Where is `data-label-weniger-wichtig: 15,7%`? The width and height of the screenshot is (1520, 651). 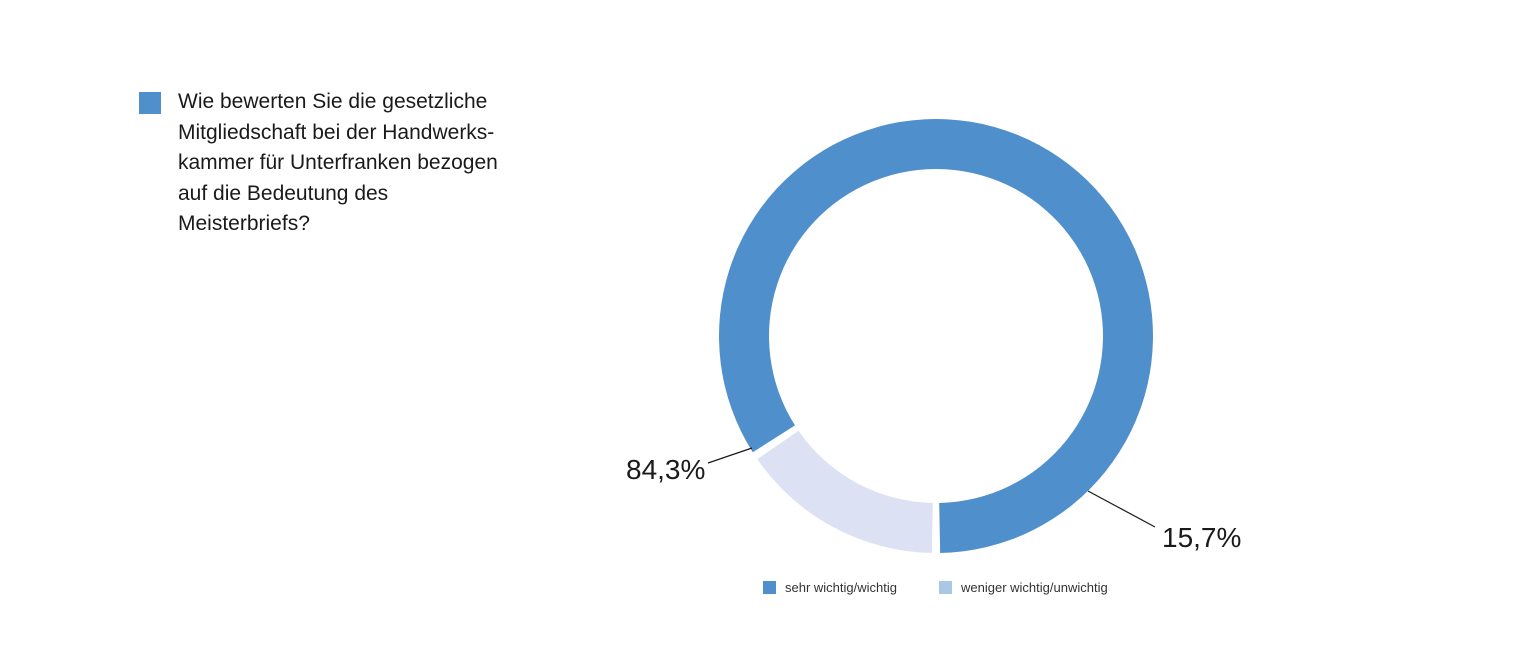 data-label-weniger-wichtig: 15,7% is located at coordinates (1201, 537).